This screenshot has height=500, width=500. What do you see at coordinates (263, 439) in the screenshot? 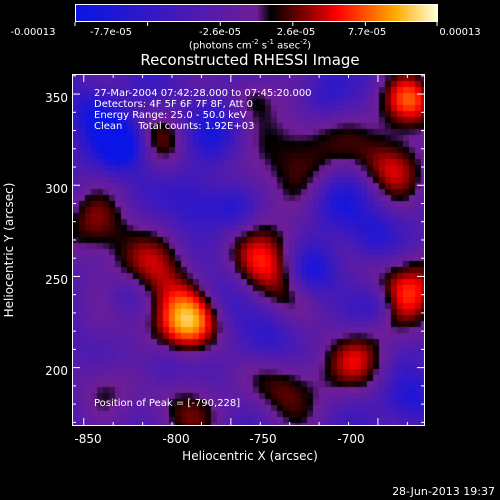
I see `x-tick-label: -750` at bounding box center [263, 439].